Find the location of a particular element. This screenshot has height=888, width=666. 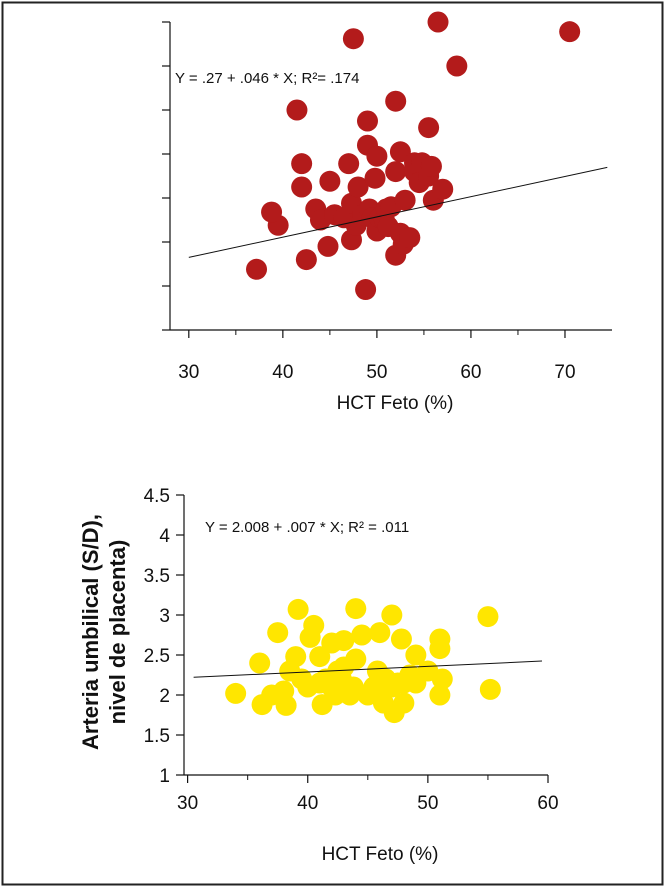

bottom-x-axis-title: HCT Feto (%) is located at coordinates (380, 854).